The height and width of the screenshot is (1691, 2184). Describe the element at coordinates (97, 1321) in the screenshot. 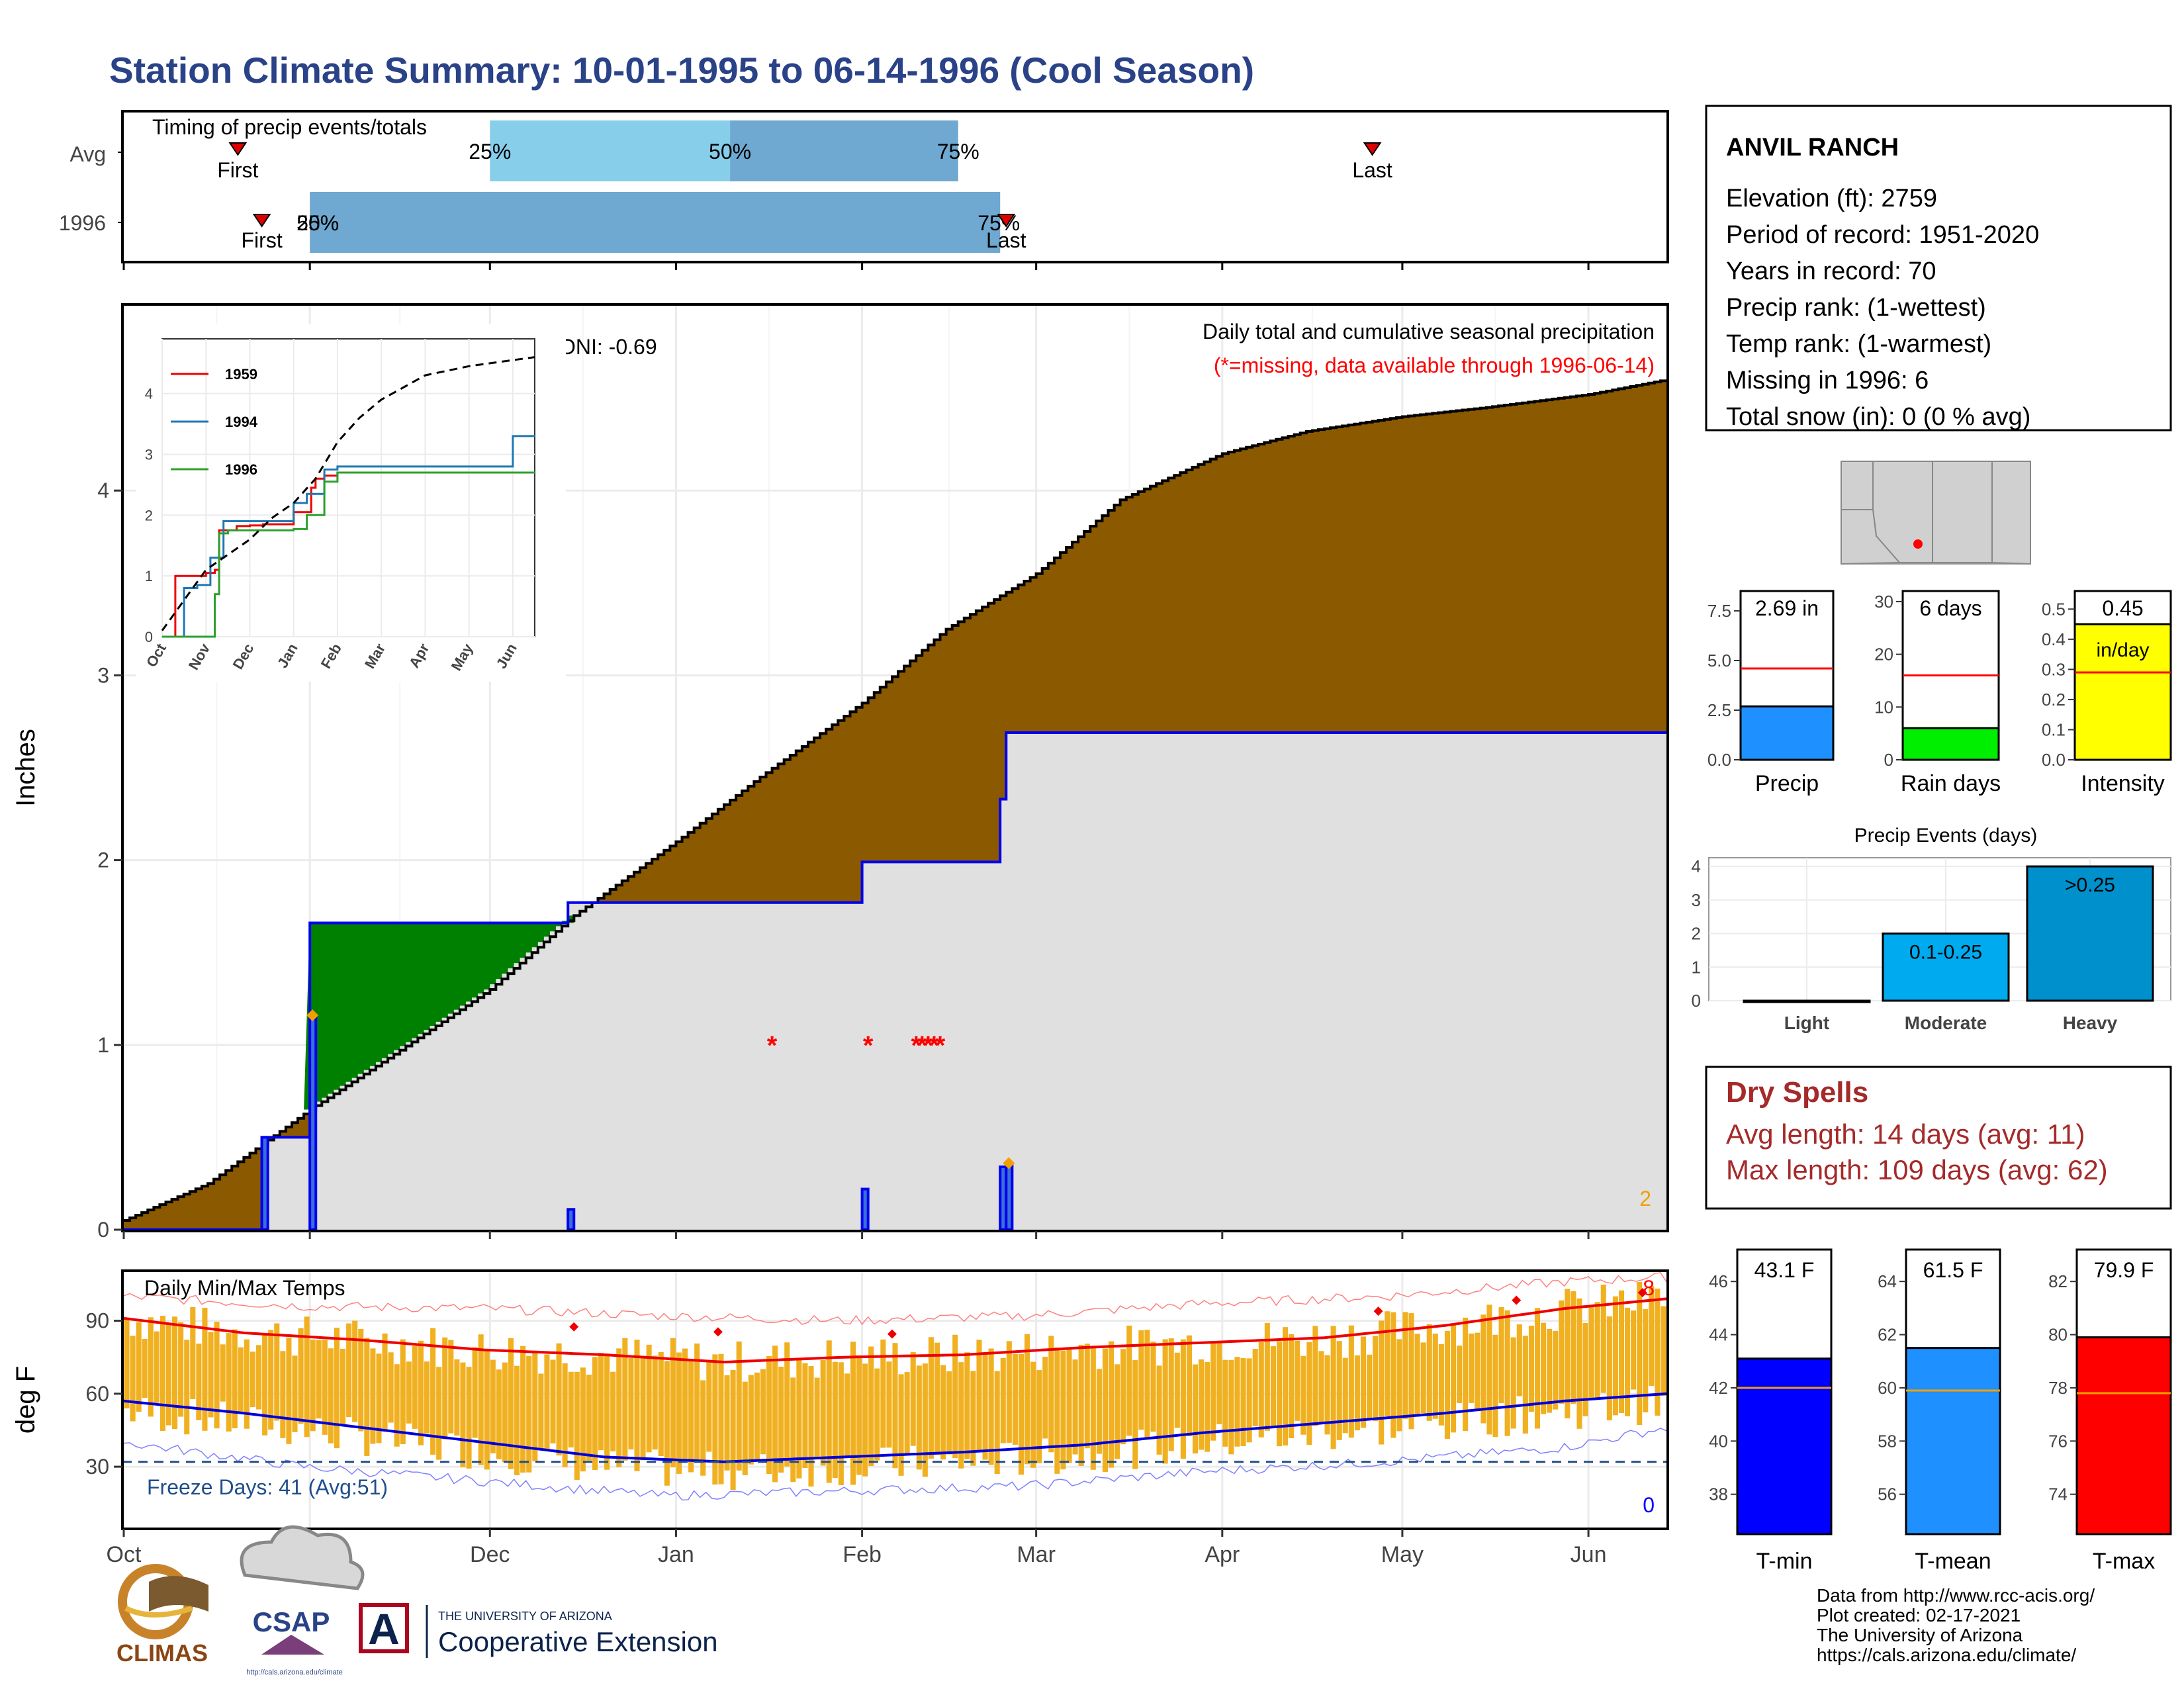

I see `temp-ytick-label: 90` at that location.